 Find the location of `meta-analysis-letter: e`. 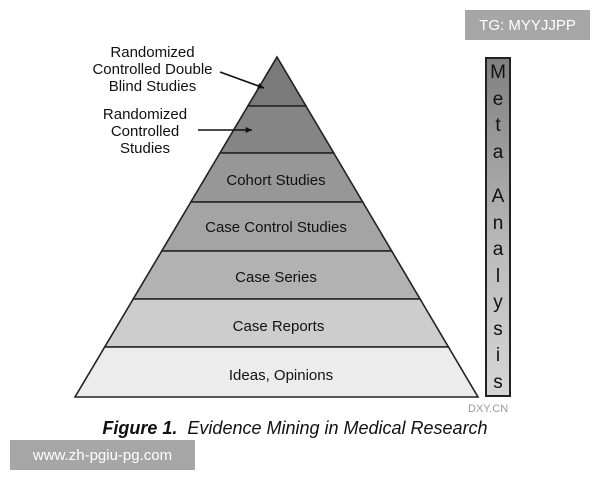

meta-analysis-letter: e is located at coordinates (498, 99).